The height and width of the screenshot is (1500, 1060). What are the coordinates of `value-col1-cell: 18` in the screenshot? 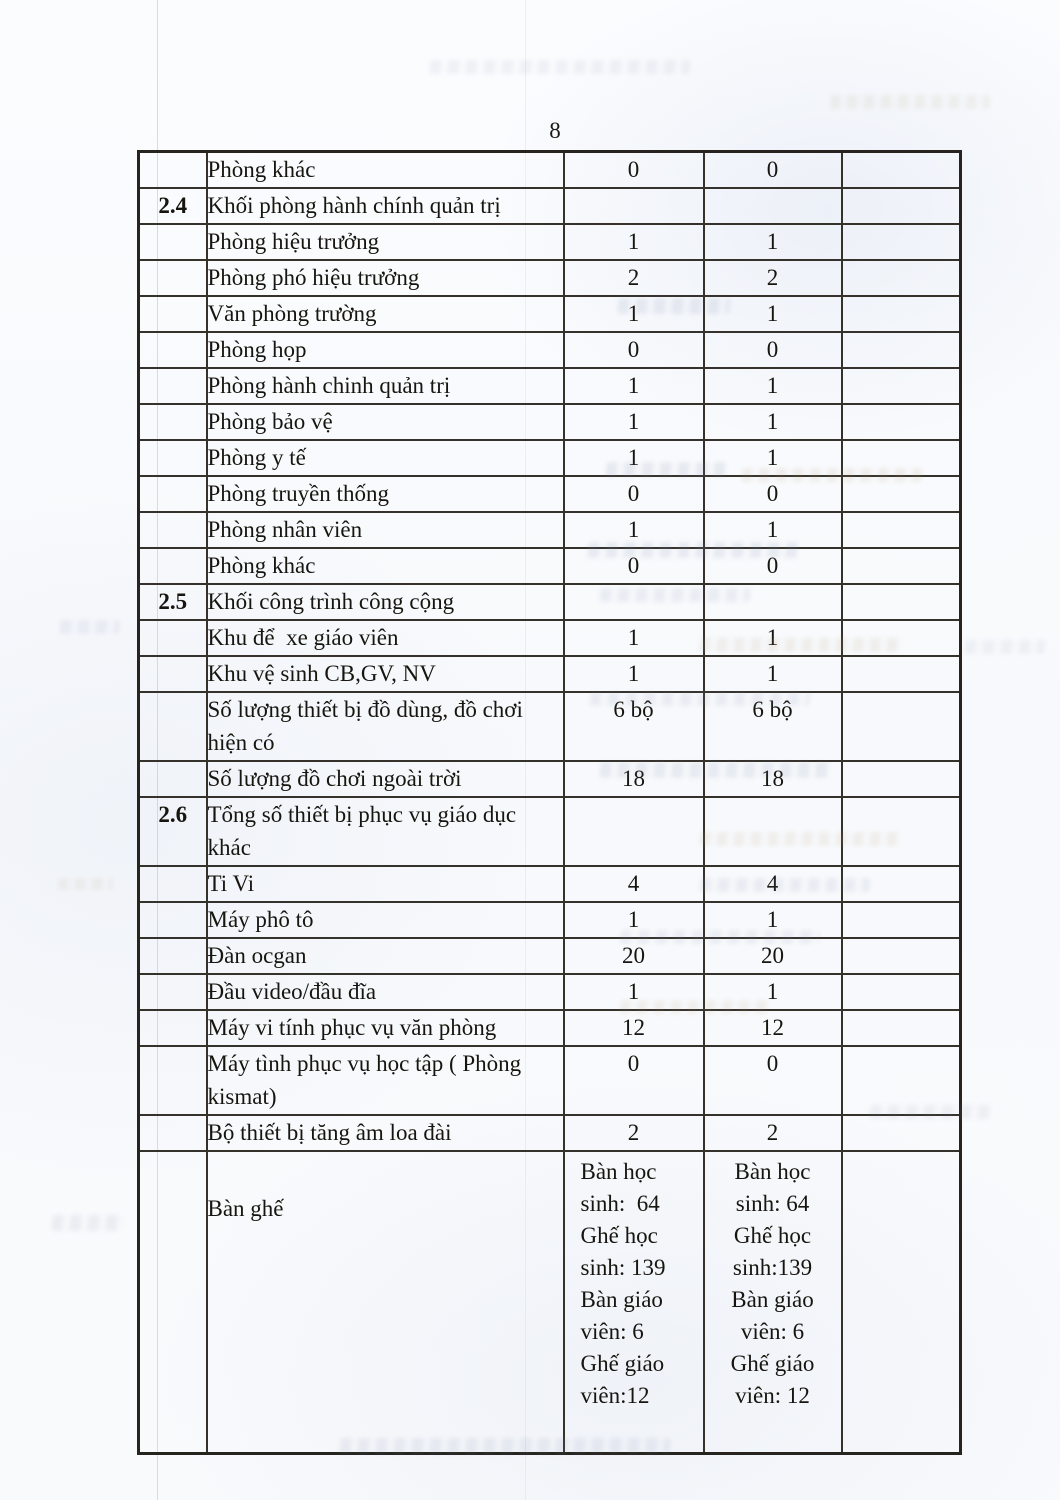 It's located at (633, 779).